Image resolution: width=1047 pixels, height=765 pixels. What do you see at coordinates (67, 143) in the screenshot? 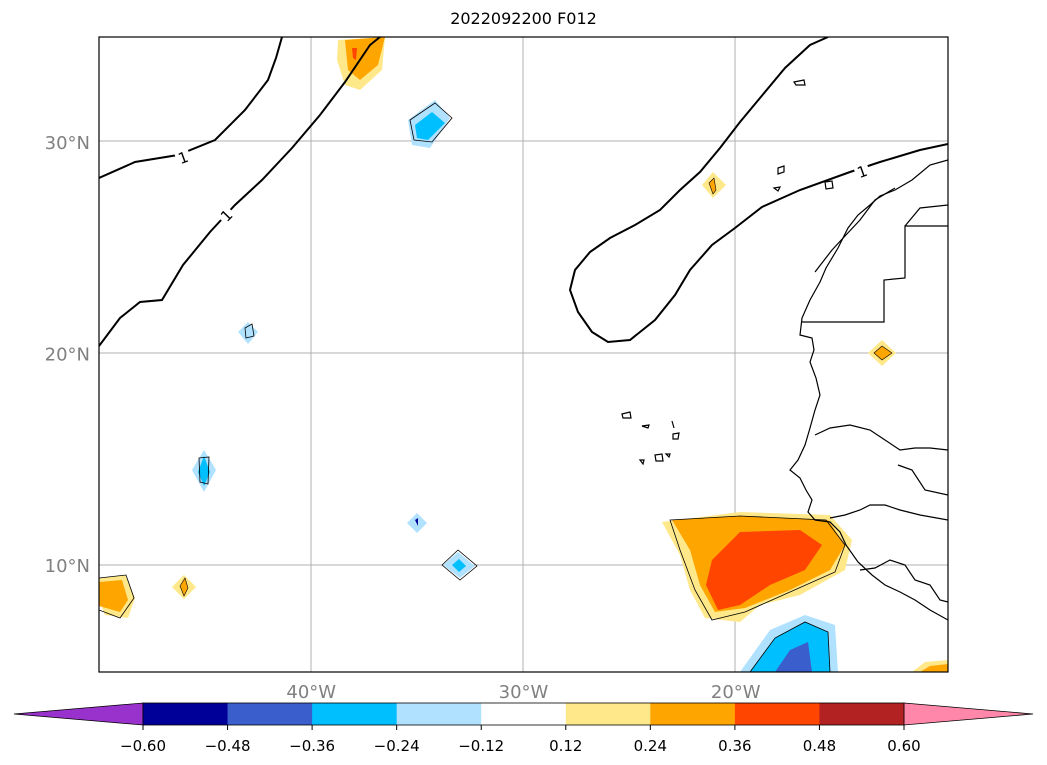
I see `lat-tick-label: 30°N` at bounding box center [67, 143].